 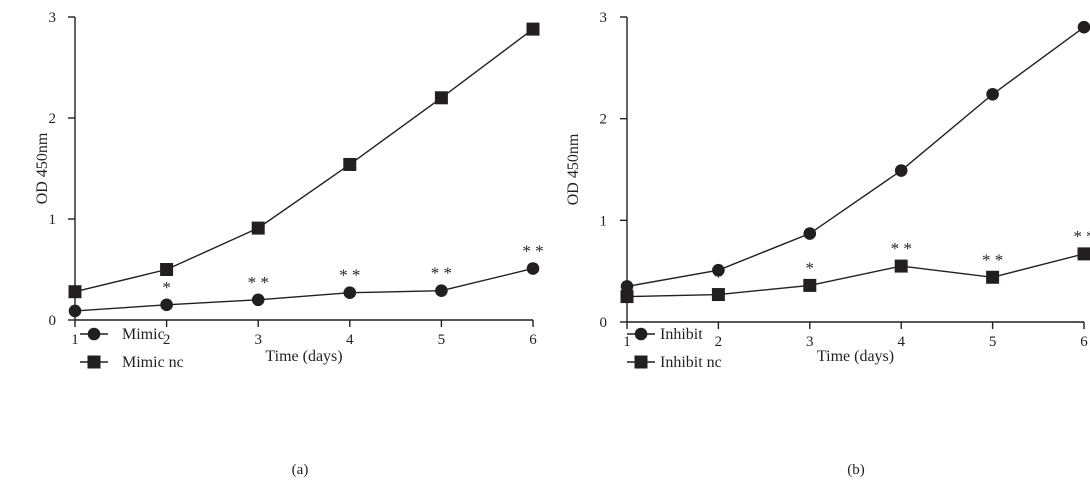 What do you see at coordinates (855, 275) in the screenshot?
I see `series-line` at bounding box center [855, 275].